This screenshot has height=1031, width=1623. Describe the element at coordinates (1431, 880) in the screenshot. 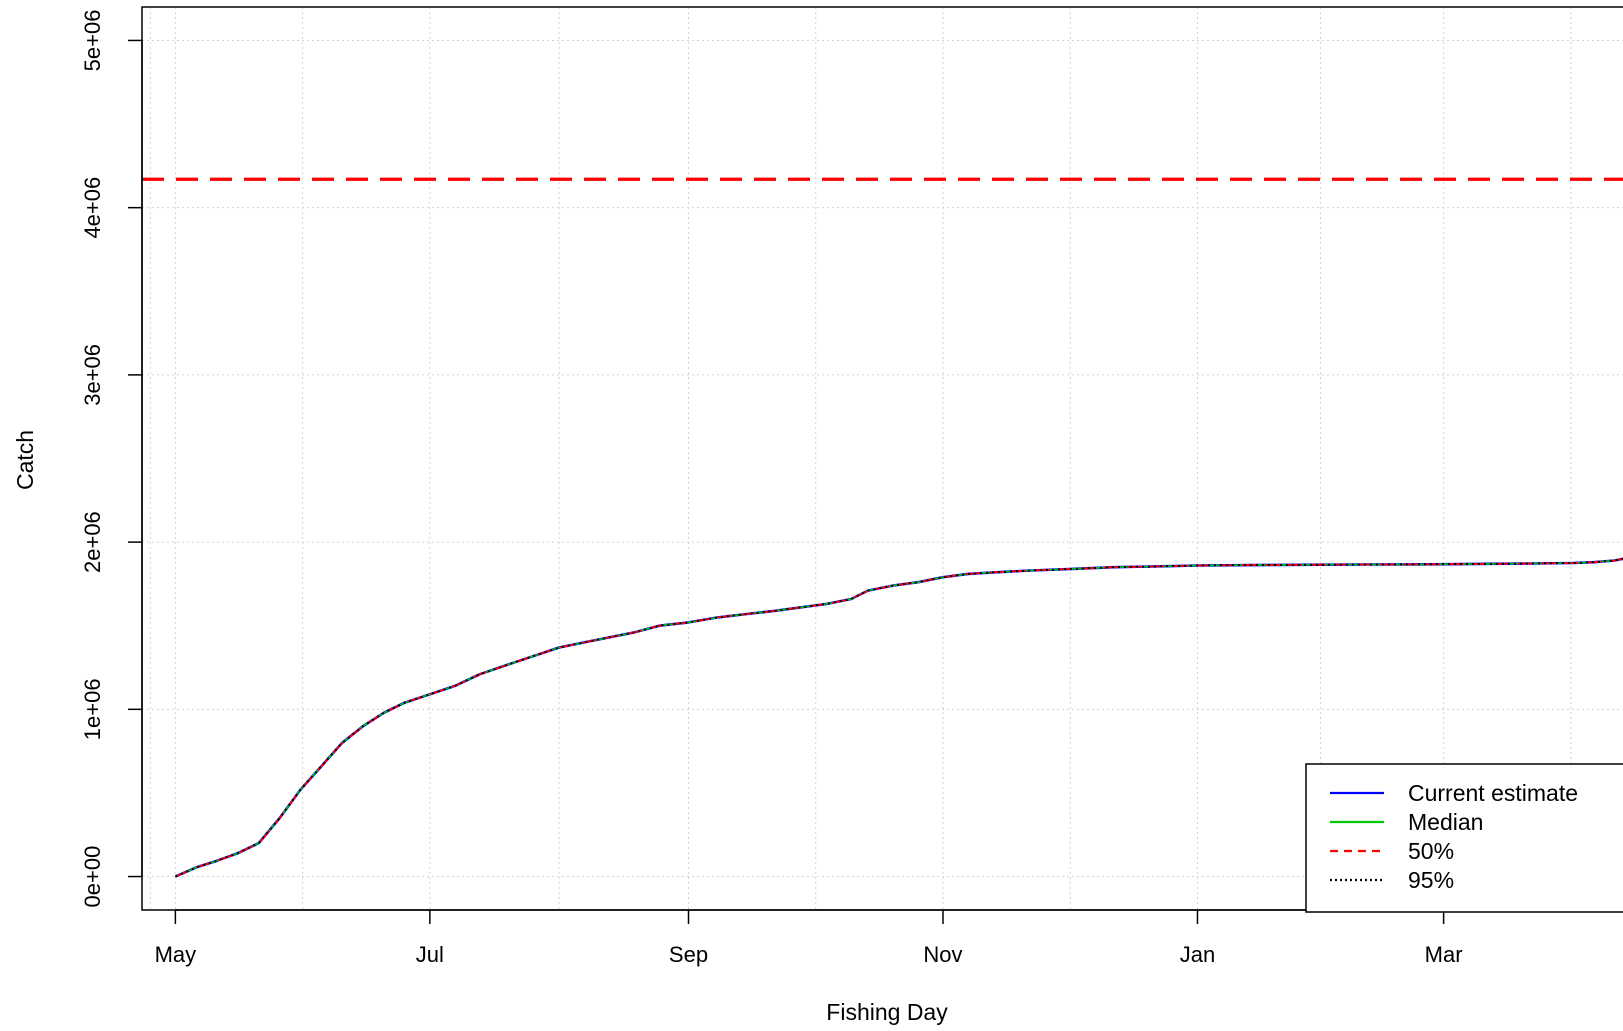

I see `legend-label: 95%` at that location.